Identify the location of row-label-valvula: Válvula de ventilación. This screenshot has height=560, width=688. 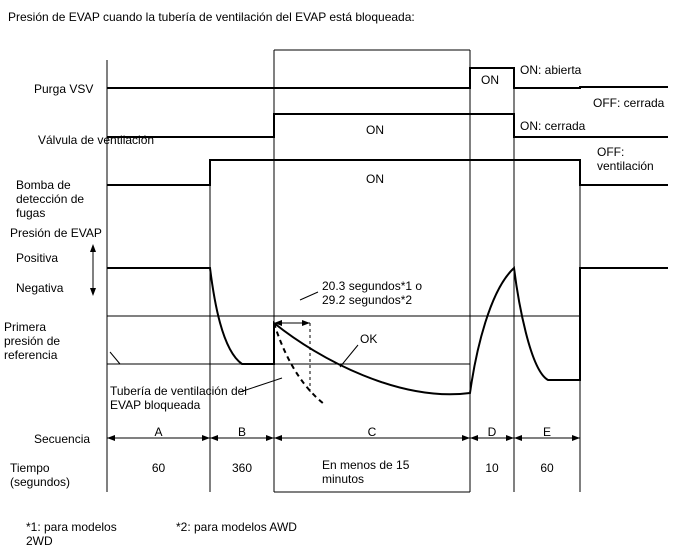
(96, 140).